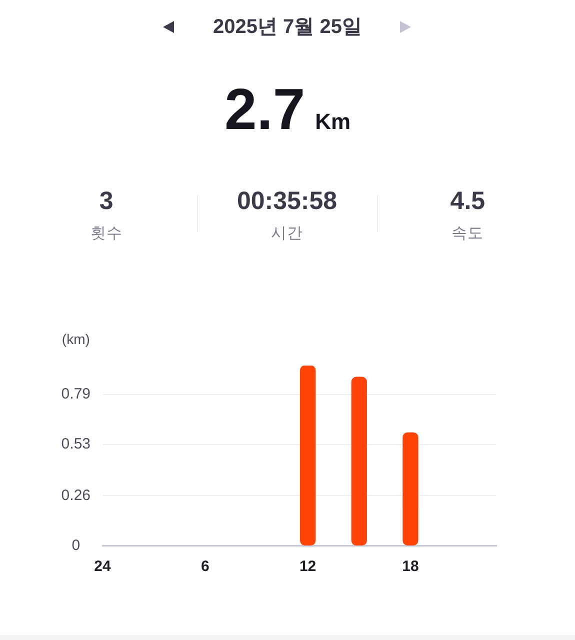  What do you see at coordinates (76, 393) in the screenshot?
I see `y-tick-label: 0.79` at bounding box center [76, 393].